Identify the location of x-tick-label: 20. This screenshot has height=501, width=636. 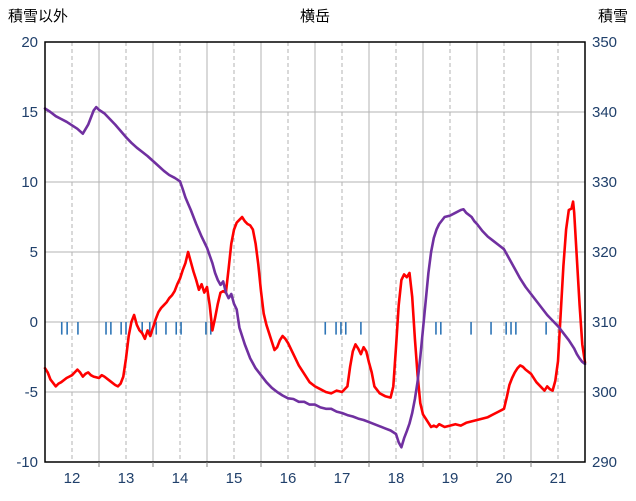
(504, 478).